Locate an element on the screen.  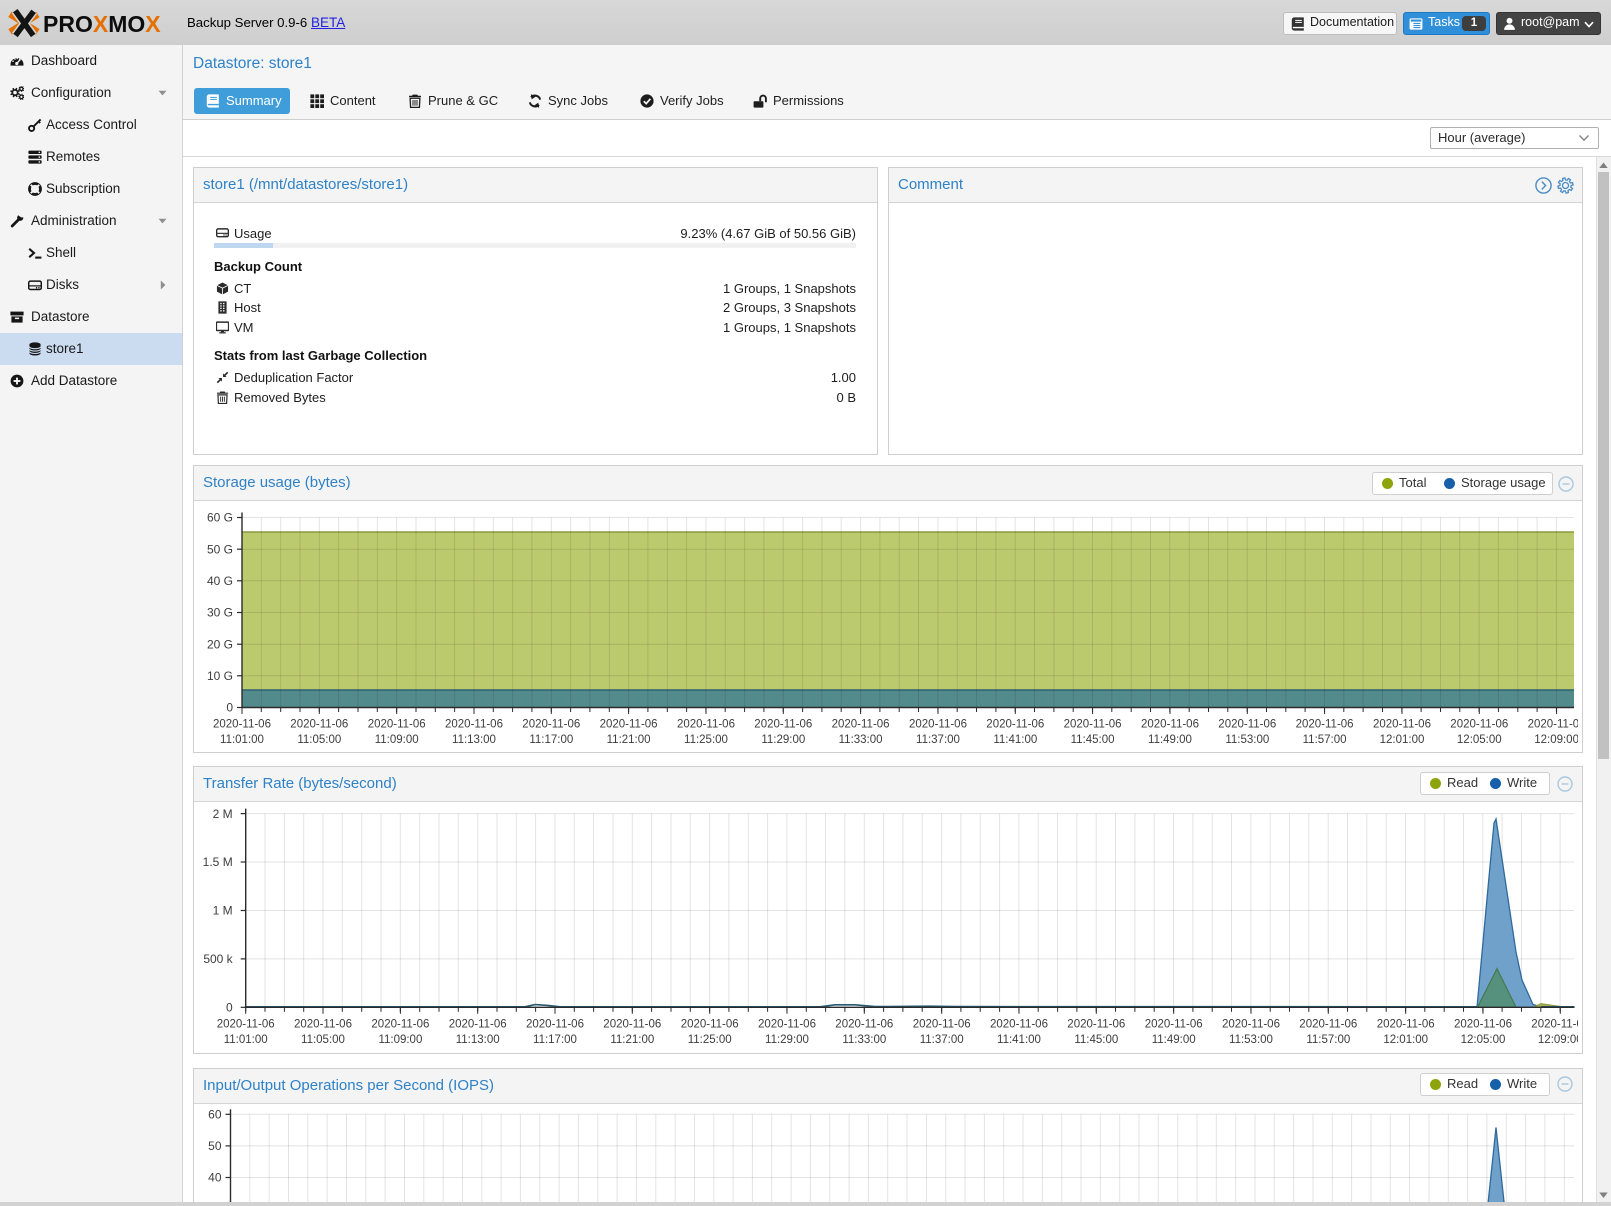
svg-text: 1 M is located at coordinates (223, 911).